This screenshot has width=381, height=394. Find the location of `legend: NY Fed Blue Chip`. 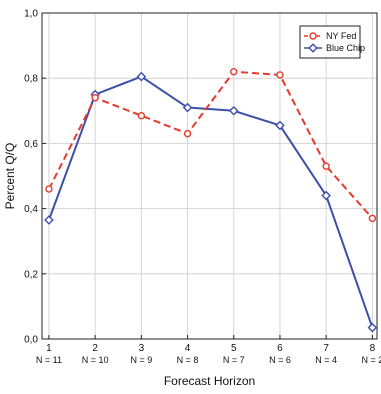

legend: NY Fed Blue Chip is located at coordinates (332, 42).